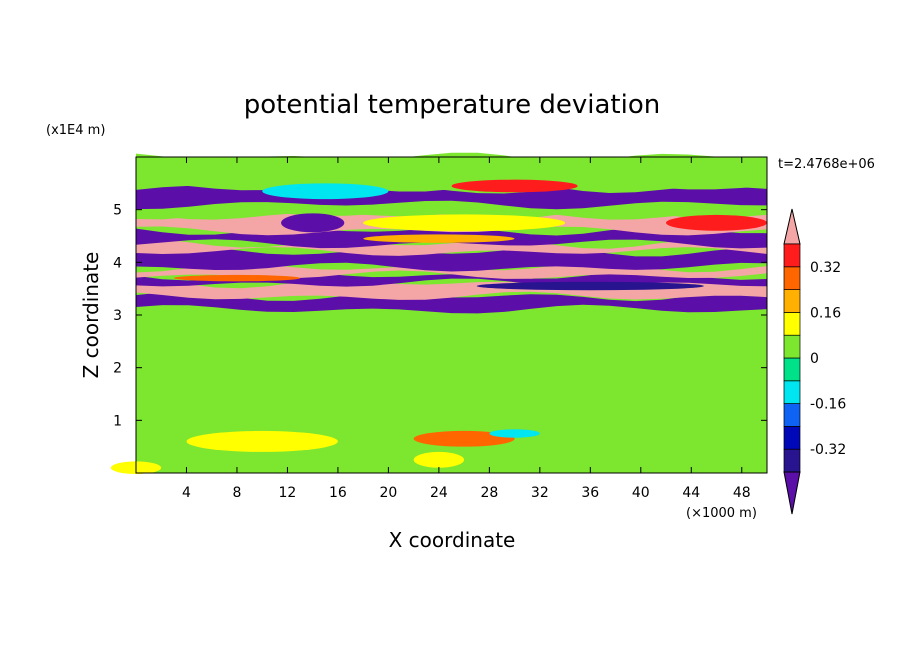  What do you see at coordinates (792, 493) in the screenshot?
I see `colorbar-bottom-arrow` at bounding box center [792, 493].